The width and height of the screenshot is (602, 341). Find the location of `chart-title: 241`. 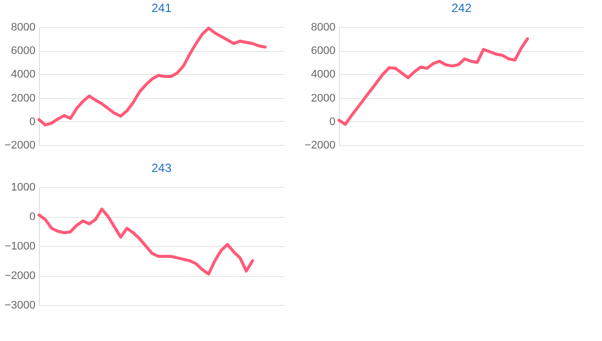

chart-title: 241 is located at coordinates (161, 8).